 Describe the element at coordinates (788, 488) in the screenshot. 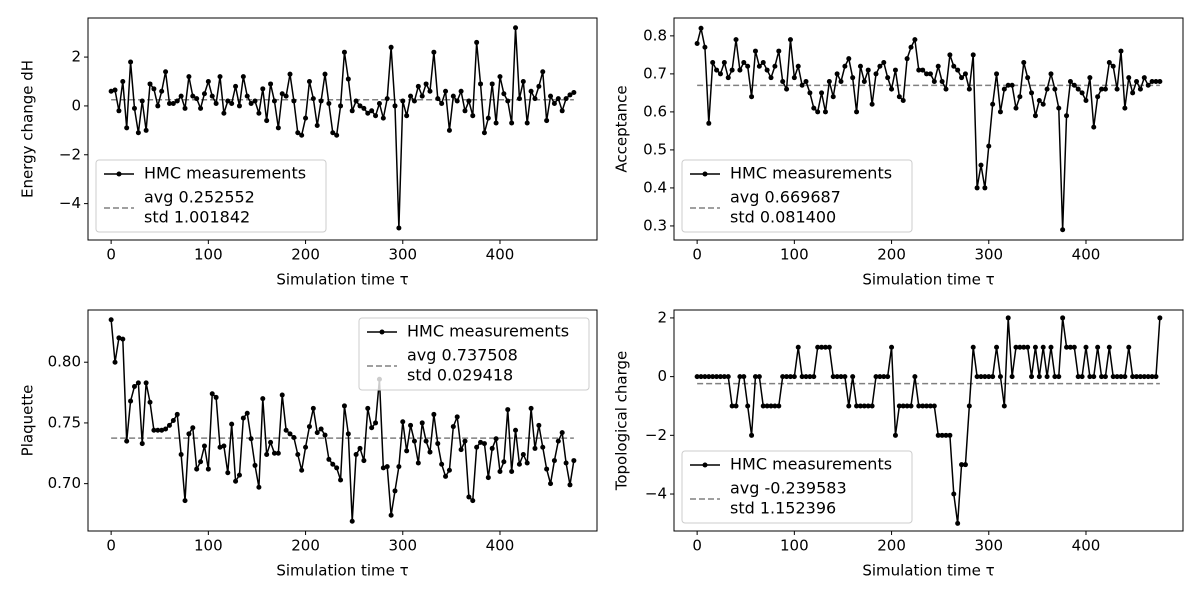

I see `legend-label: avg -0.239583` at that location.